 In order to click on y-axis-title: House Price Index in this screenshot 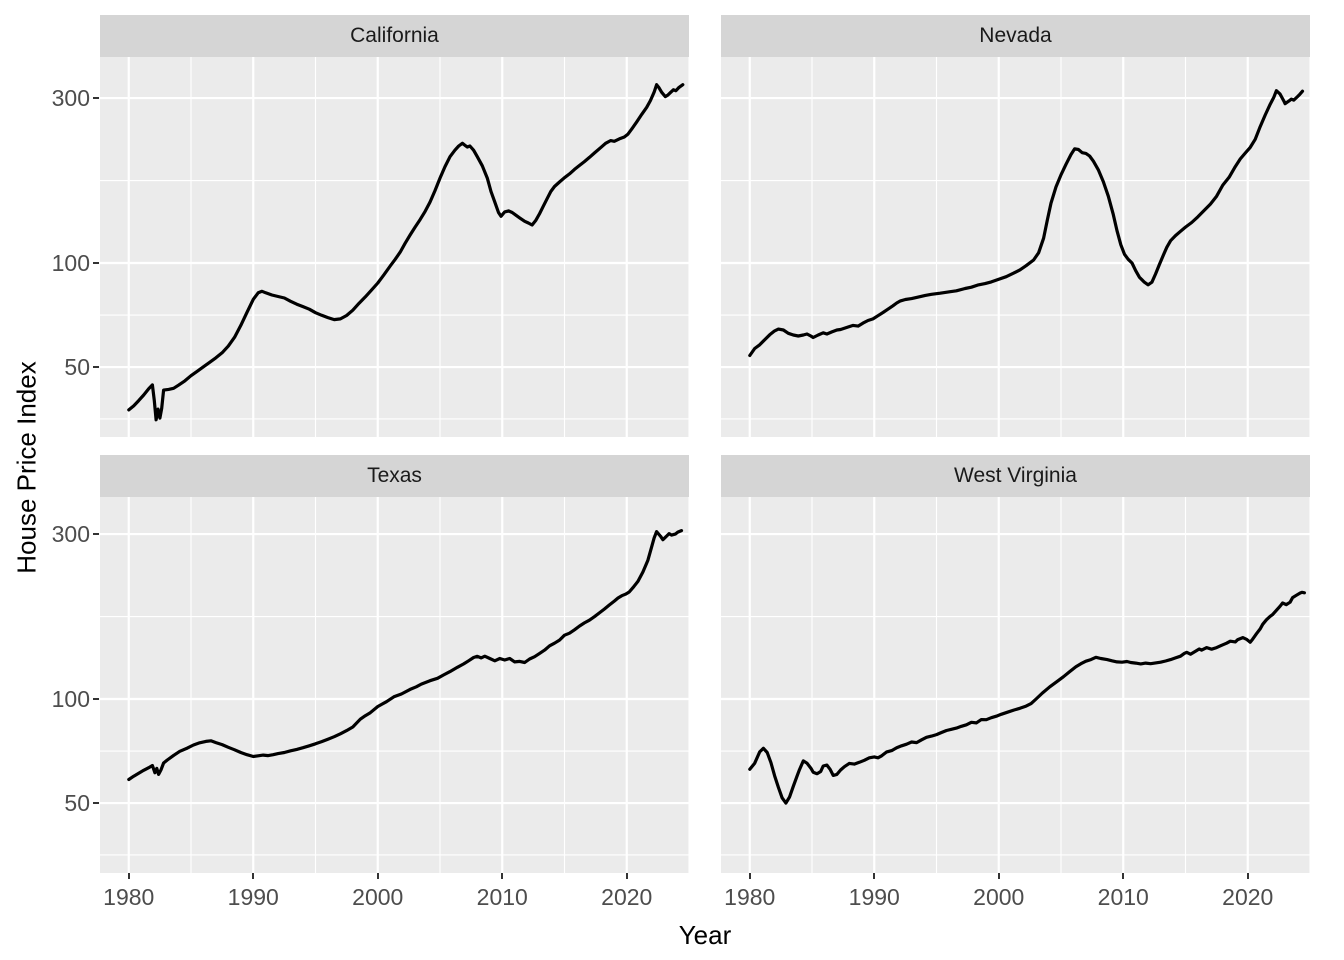, I will do `click(26, 467)`.